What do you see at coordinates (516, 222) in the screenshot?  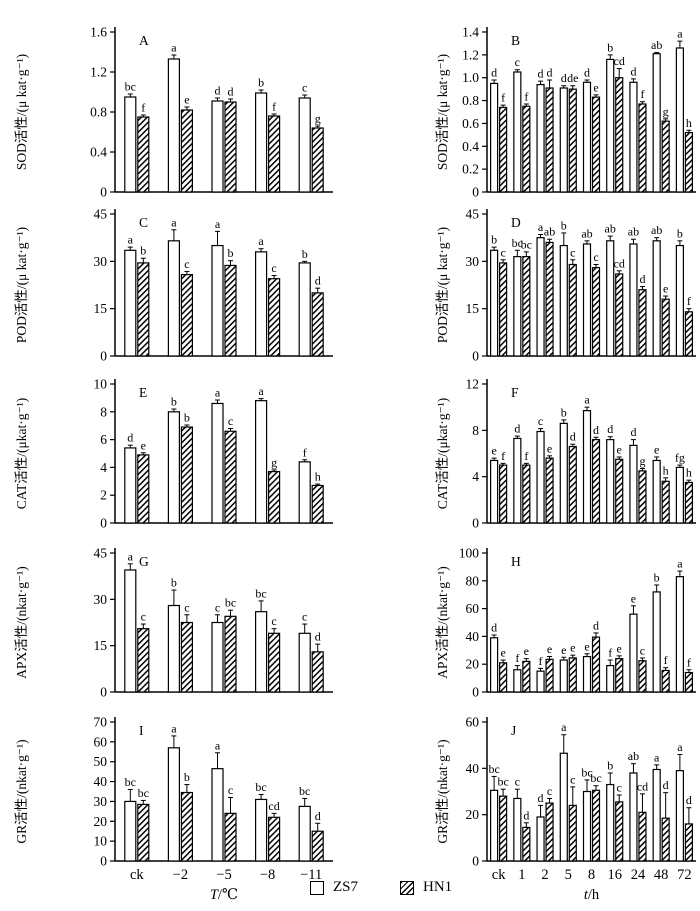 I see `panel-letter: D` at bounding box center [516, 222].